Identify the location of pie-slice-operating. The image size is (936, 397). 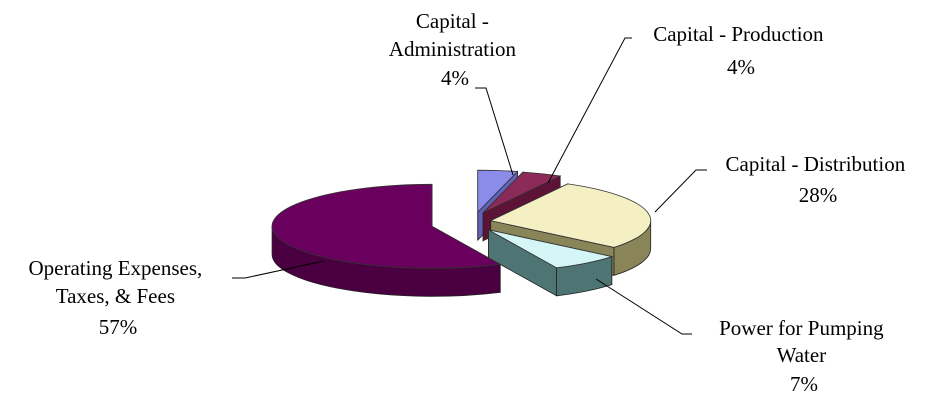
(386, 226).